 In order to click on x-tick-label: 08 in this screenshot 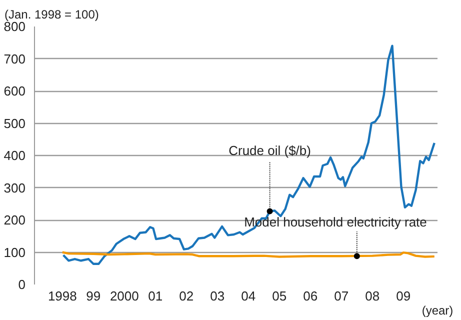, I will do `click(372, 296)`.